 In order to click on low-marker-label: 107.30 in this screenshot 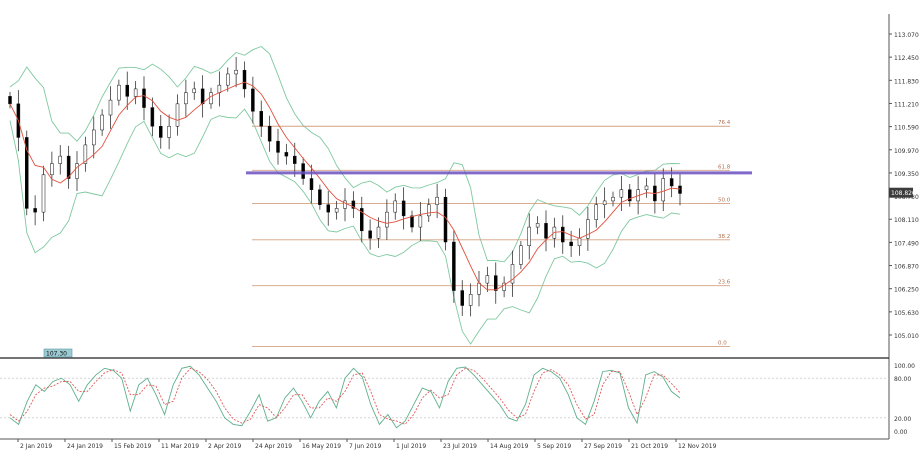, I will do `click(56, 354)`.